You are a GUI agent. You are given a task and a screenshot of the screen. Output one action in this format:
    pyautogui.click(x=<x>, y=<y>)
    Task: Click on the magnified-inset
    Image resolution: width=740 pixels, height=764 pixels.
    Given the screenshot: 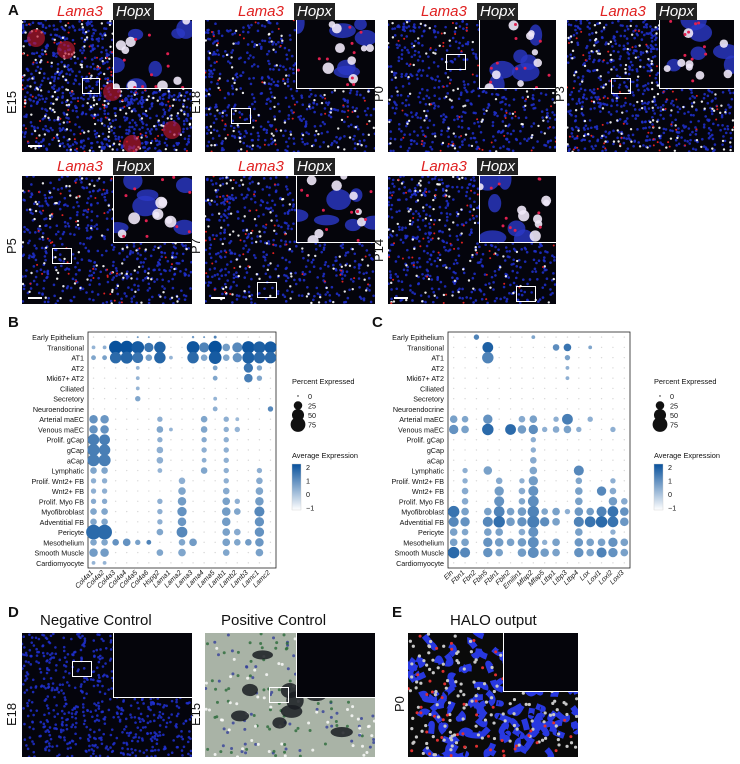 What is the action you would take?
    pyautogui.click(x=696, y=54)
    